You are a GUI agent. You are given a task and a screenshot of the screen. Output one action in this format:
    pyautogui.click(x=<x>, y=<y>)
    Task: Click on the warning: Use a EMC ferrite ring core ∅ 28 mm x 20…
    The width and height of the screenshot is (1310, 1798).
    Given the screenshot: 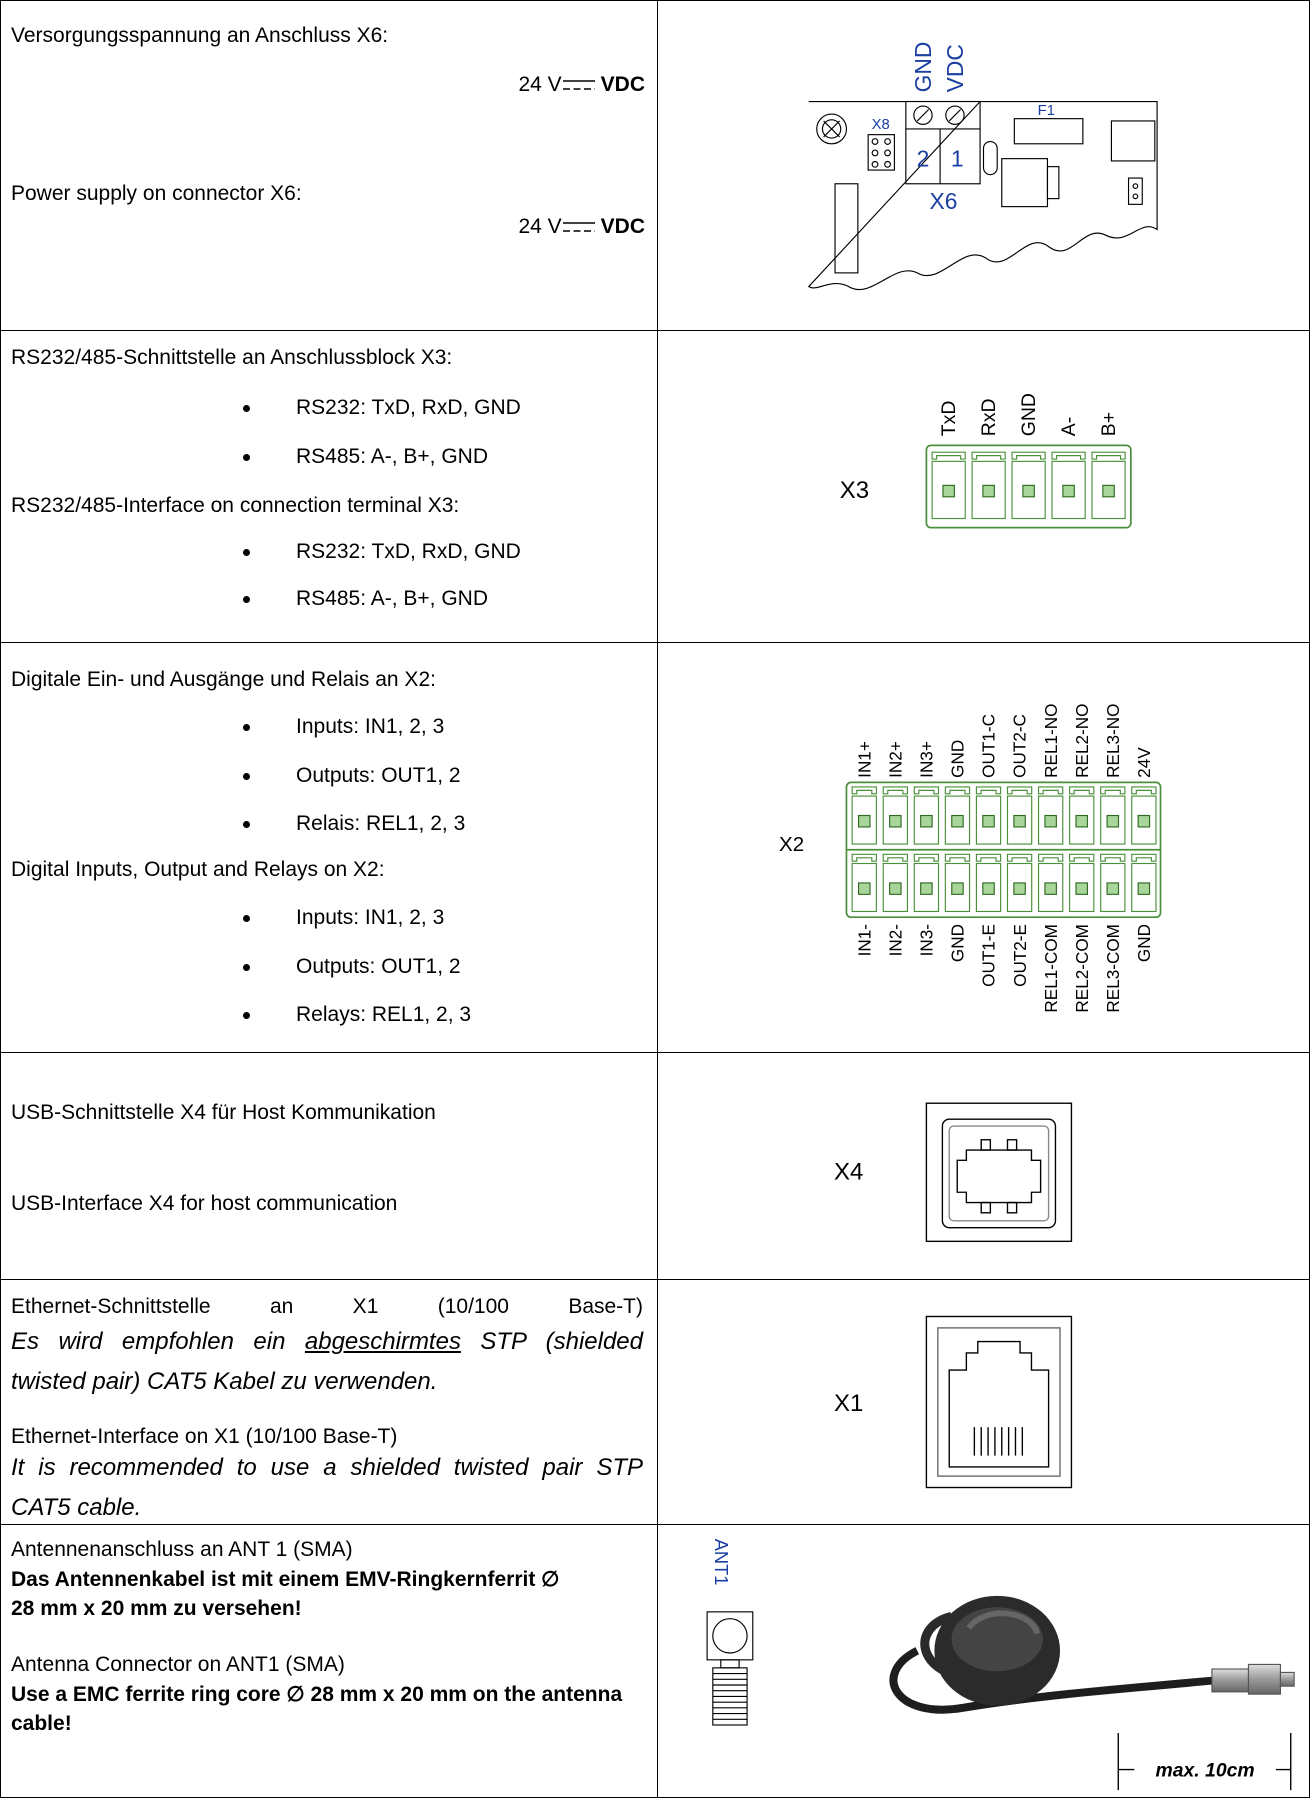 What is the action you would take?
    pyautogui.click(x=317, y=1709)
    